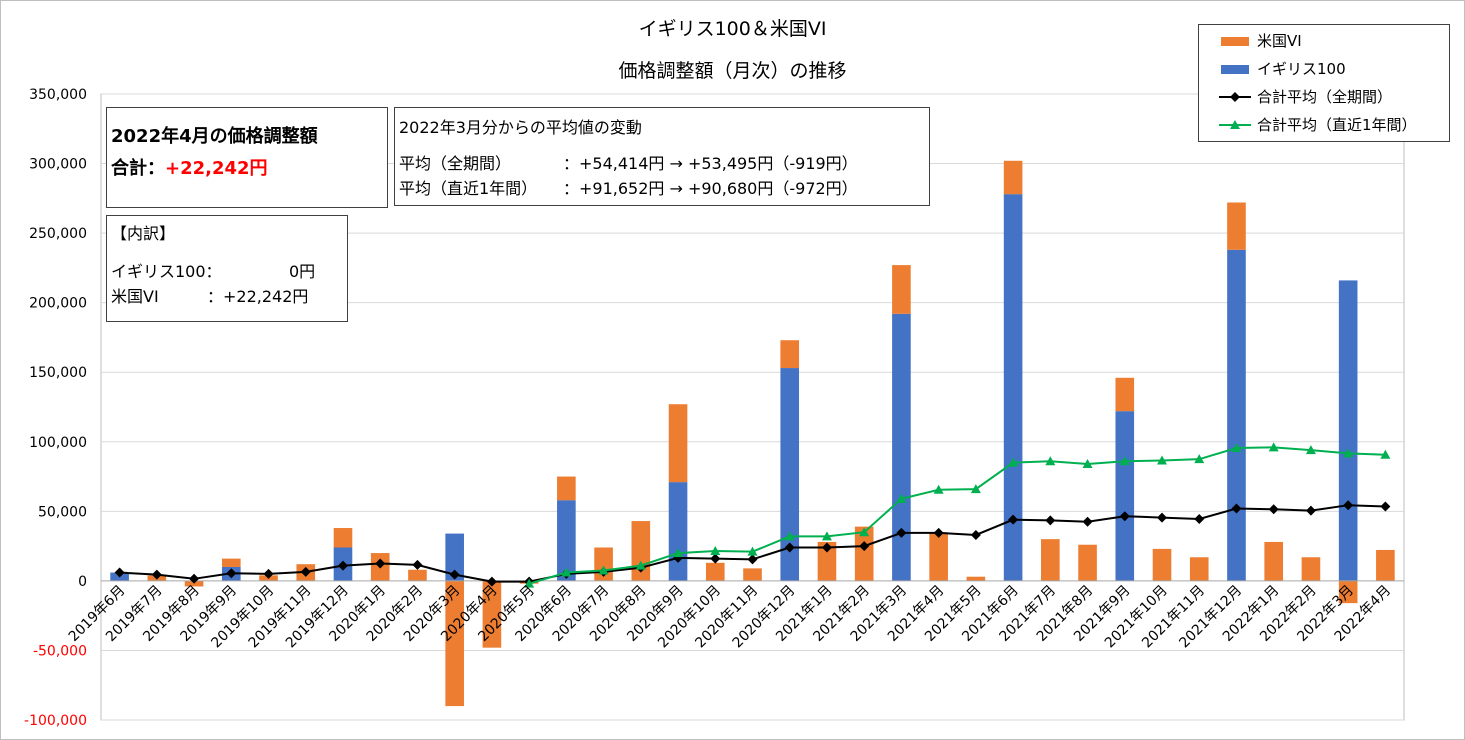  What do you see at coordinates (957, 515) in the screenshot?
I see `line-avg-year` at bounding box center [957, 515].